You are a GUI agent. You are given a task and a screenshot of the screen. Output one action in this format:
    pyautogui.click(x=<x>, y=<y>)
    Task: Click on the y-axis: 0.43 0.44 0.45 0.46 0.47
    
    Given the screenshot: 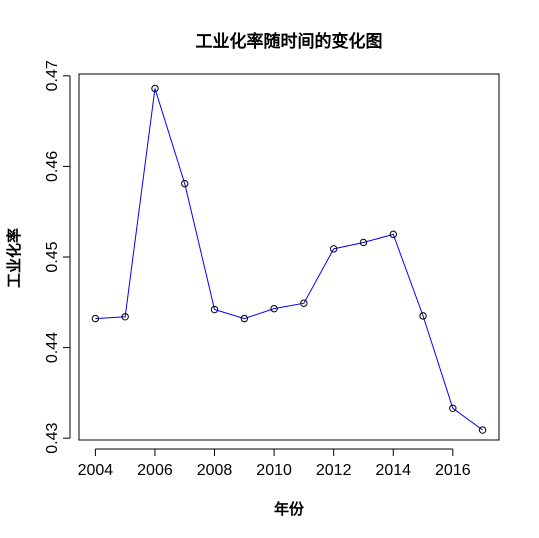 What is the action you would take?
    pyautogui.click(x=57, y=257)
    